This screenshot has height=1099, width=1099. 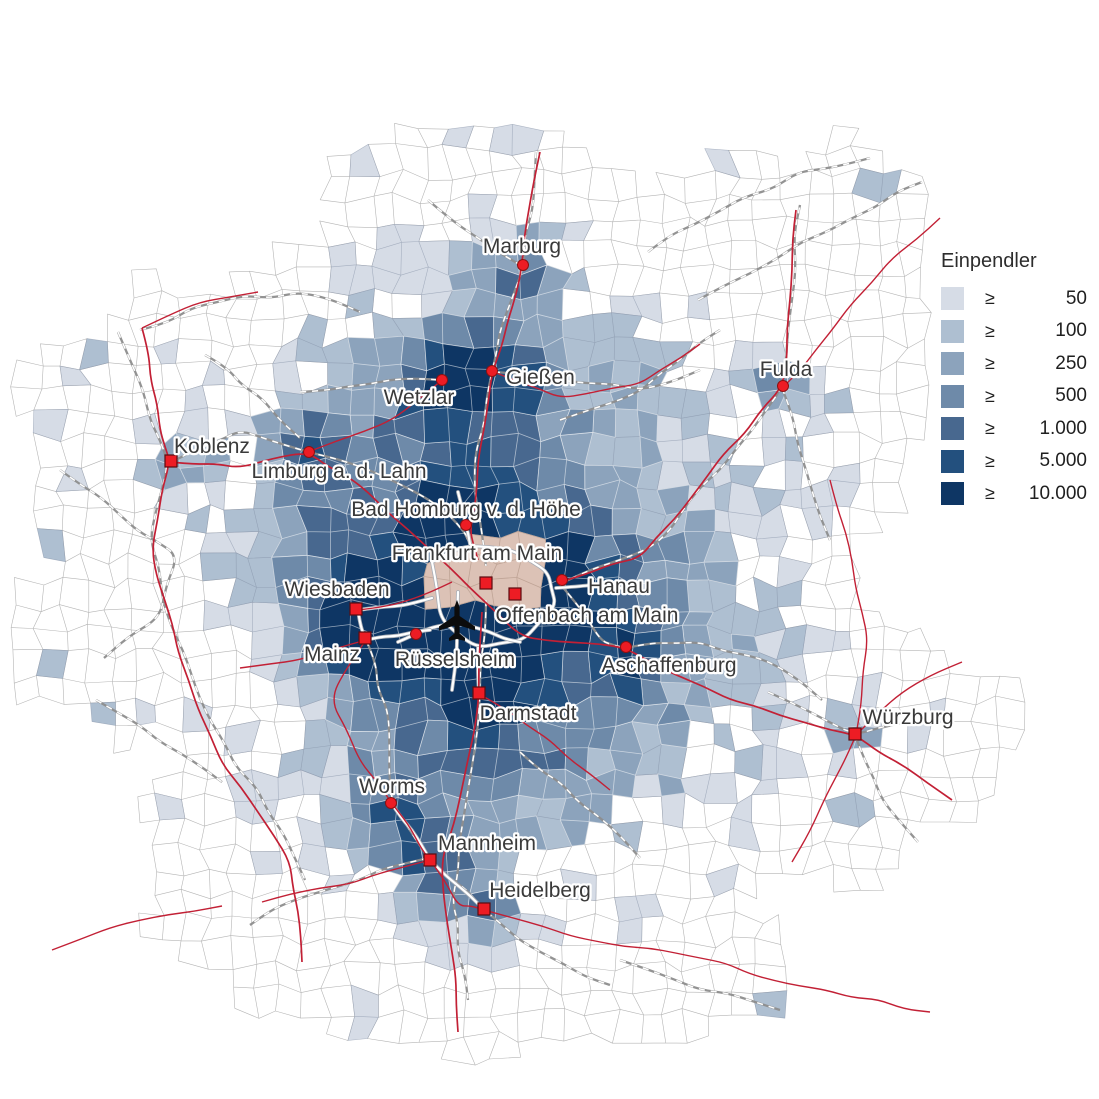 I want to click on city-marker-wetzlar, so click(x=442, y=380).